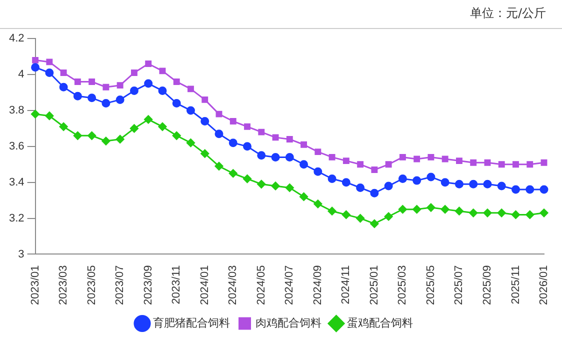 This screenshot has height=340, width=562. Describe the element at coordinates (120, 285) in the screenshot. I see `x-tick-label: 2023/07` at that location.